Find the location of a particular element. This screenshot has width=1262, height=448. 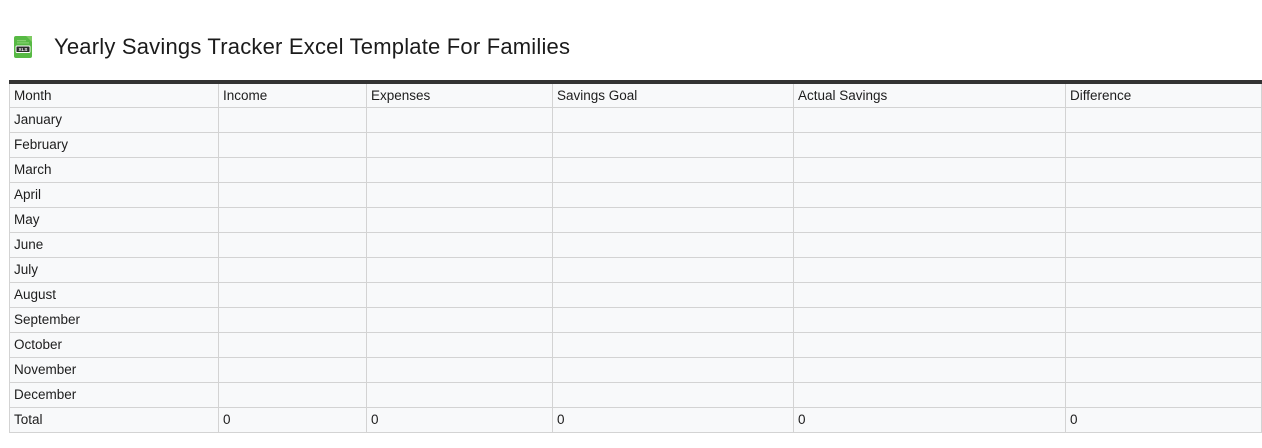

table-row: August is located at coordinates (635, 294).